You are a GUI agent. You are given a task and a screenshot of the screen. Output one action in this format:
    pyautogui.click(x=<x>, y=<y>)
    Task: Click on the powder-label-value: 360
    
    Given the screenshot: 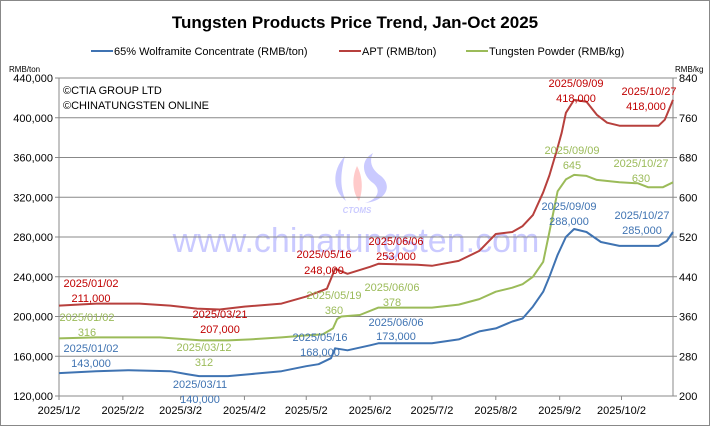 What is the action you would take?
    pyautogui.click(x=334, y=311)
    